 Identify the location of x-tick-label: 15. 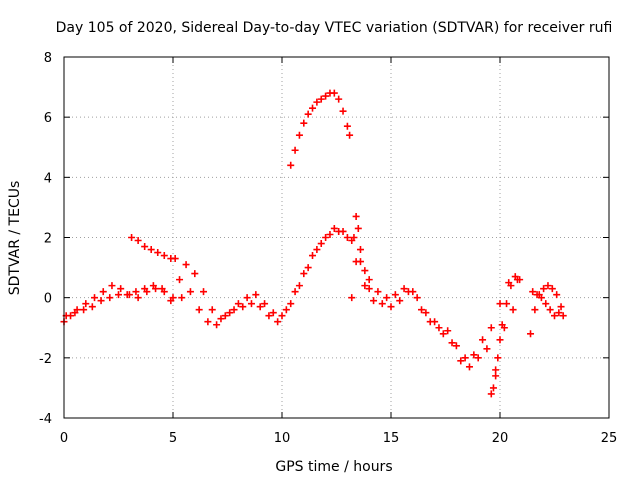
(391, 438).